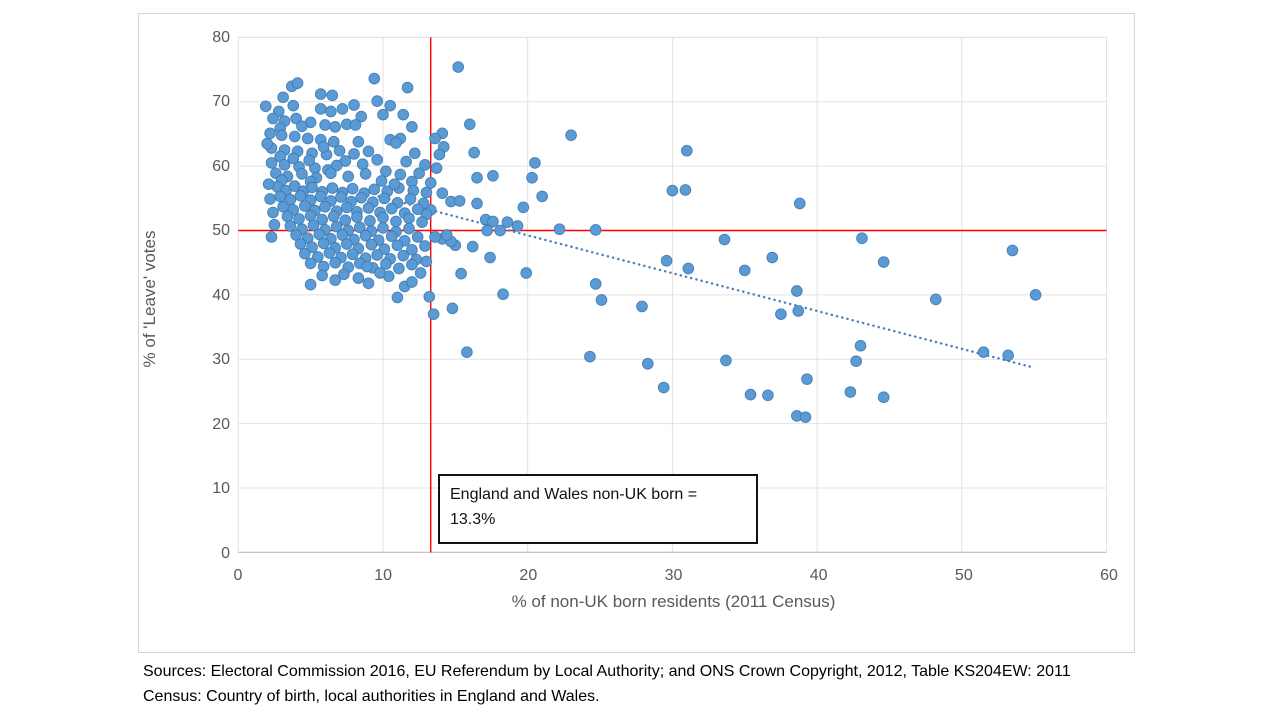 This screenshot has height=719, width=1280. I want to click on annotation-line2: 13.3%, so click(473, 519).